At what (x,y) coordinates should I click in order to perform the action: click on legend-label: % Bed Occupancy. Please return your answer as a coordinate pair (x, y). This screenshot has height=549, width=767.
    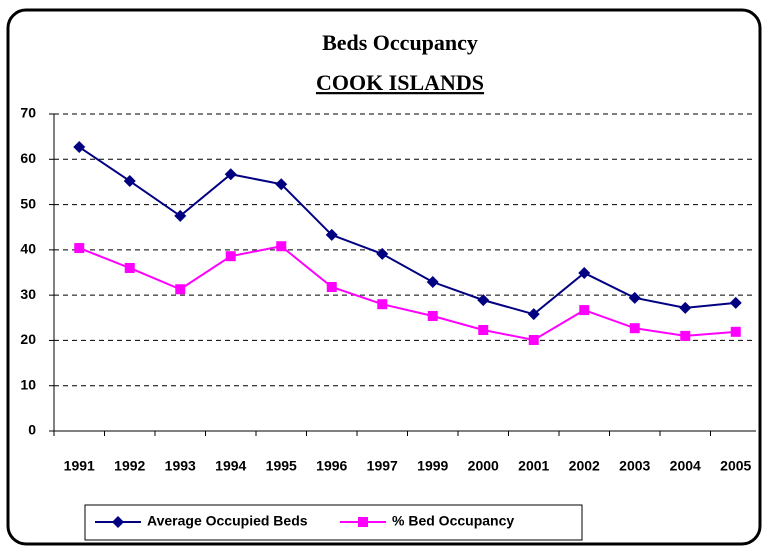
    Looking at the image, I should click on (453, 521).